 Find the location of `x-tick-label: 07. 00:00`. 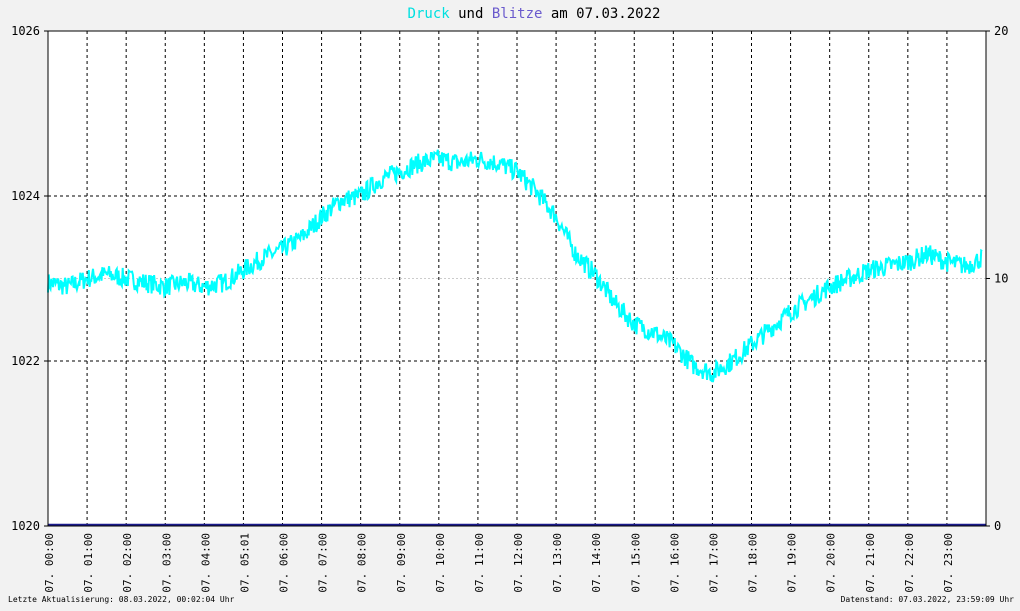

x-tick-label: 07. 00:00 is located at coordinates (49, 563).